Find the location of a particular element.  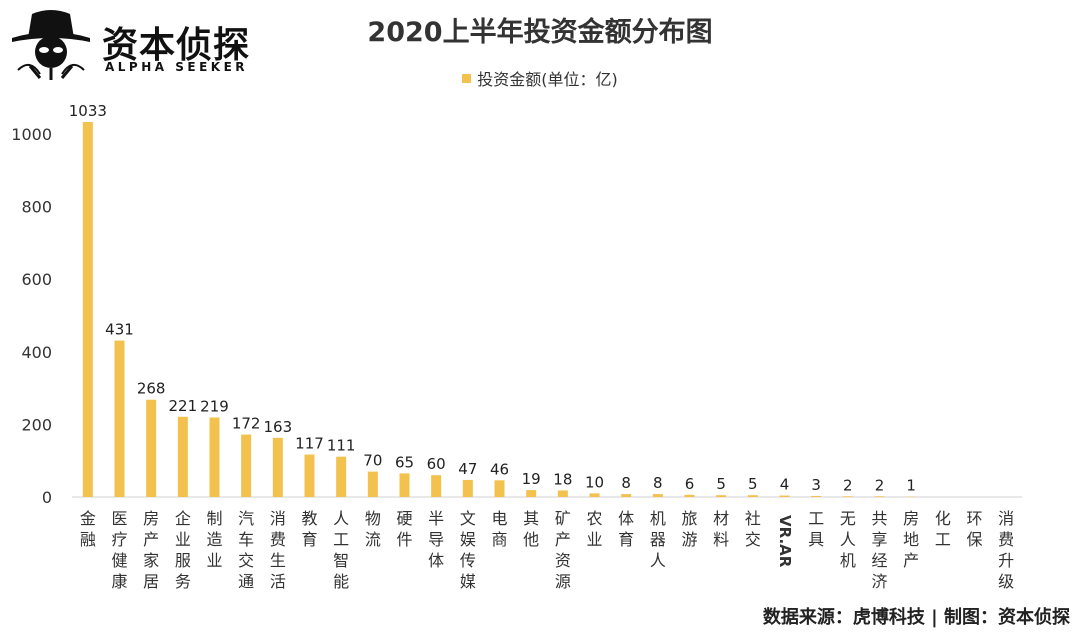

x-tick-label: 矿产资源 is located at coordinates (563, 550).